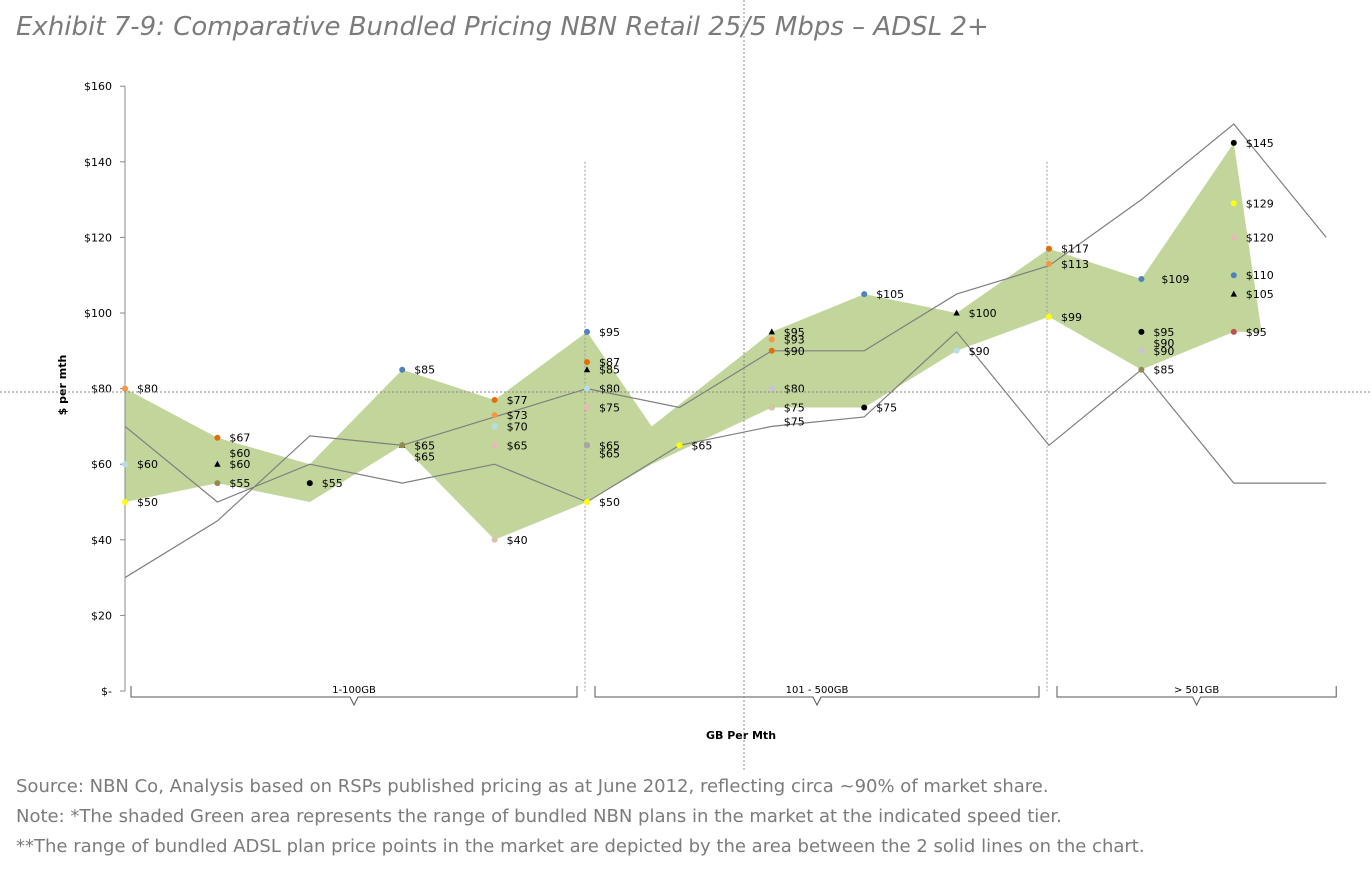 The image size is (1372, 875). What do you see at coordinates (98, 86) in the screenshot?
I see `y-tick-label: $160` at bounding box center [98, 86].